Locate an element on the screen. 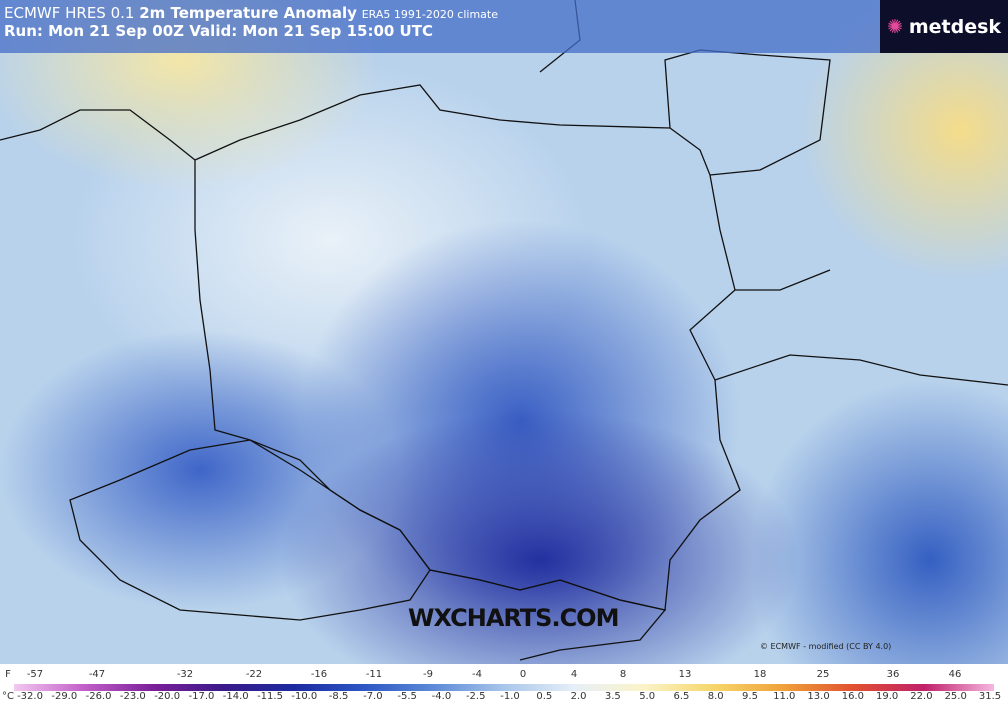  f-label: 36 is located at coordinates (893, 674).